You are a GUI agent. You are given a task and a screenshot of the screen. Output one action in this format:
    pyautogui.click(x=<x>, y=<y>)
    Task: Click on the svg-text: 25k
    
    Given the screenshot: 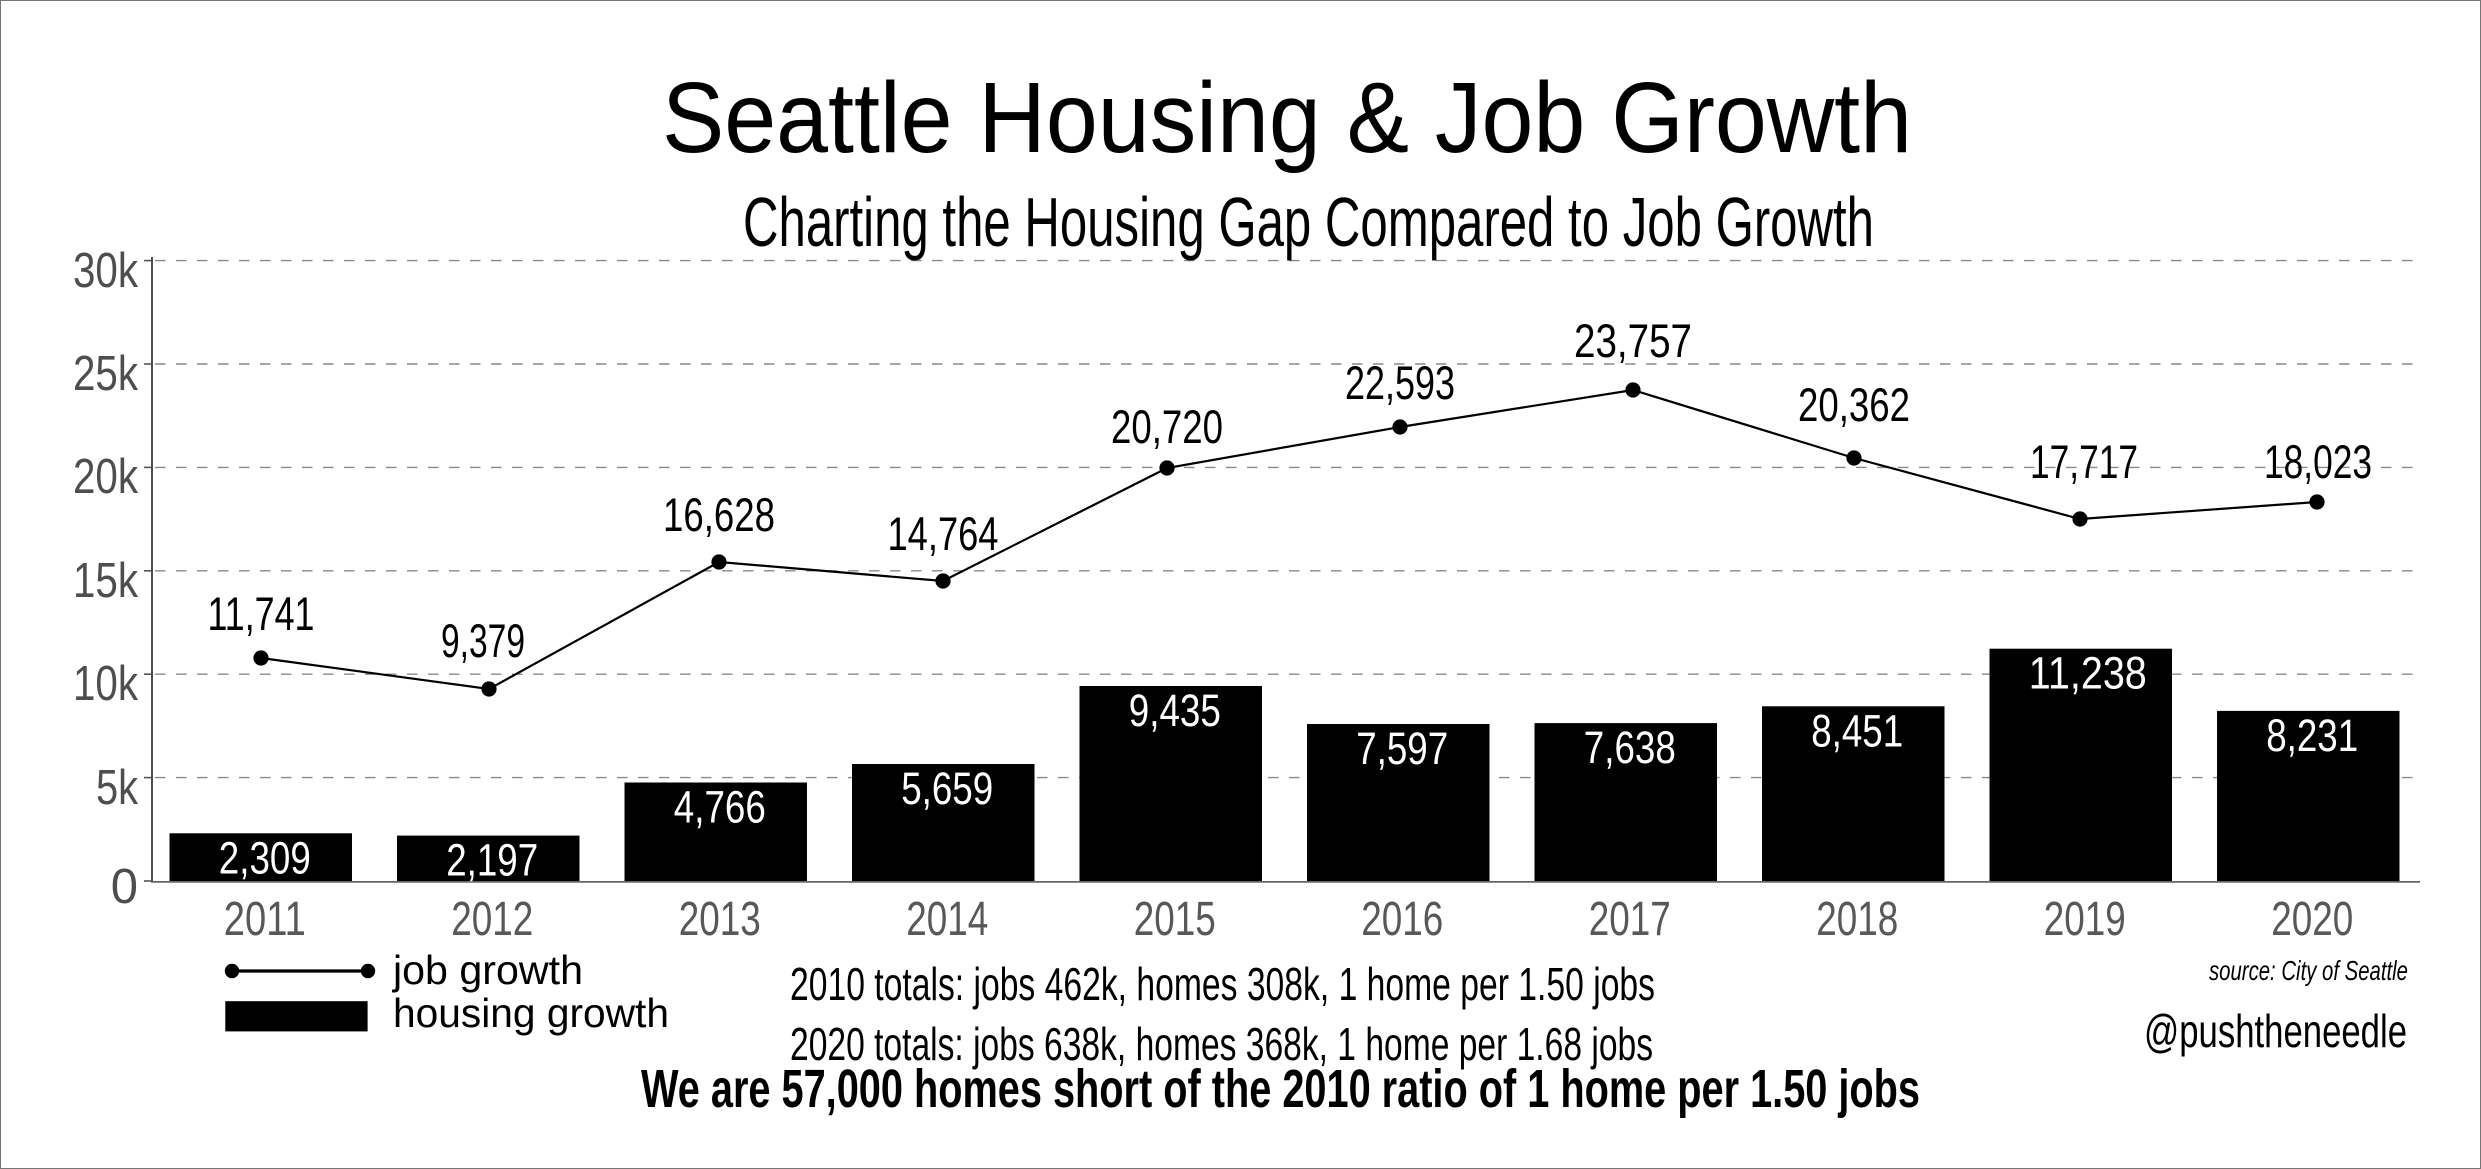 What is the action you would take?
    pyautogui.click(x=105, y=374)
    